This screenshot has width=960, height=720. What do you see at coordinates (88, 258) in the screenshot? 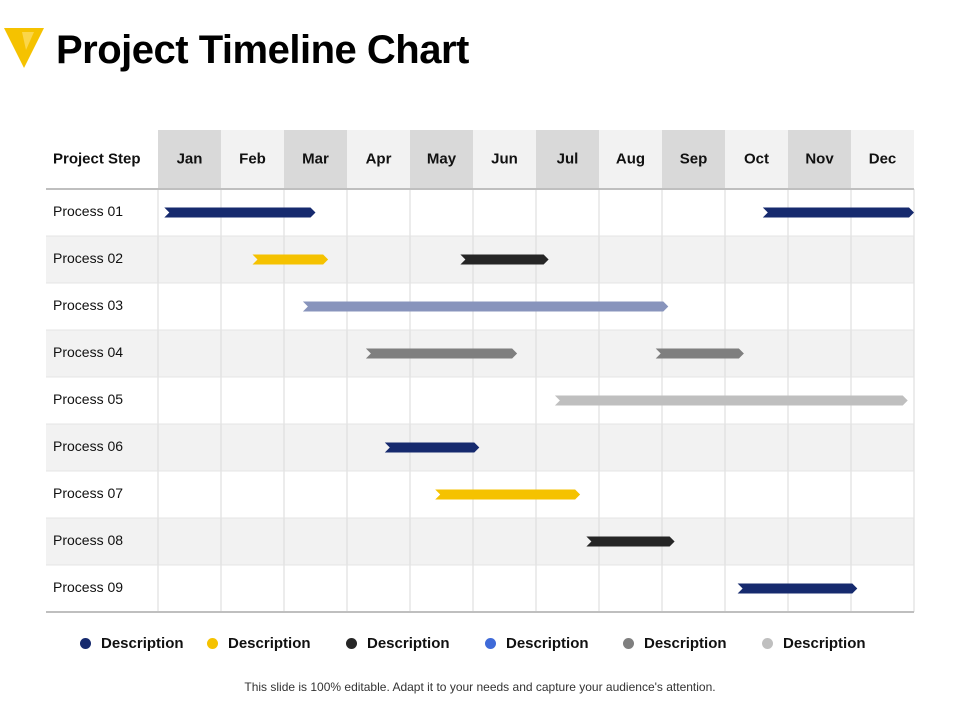
I see `process-label: Process 02` at bounding box center [88, 258].